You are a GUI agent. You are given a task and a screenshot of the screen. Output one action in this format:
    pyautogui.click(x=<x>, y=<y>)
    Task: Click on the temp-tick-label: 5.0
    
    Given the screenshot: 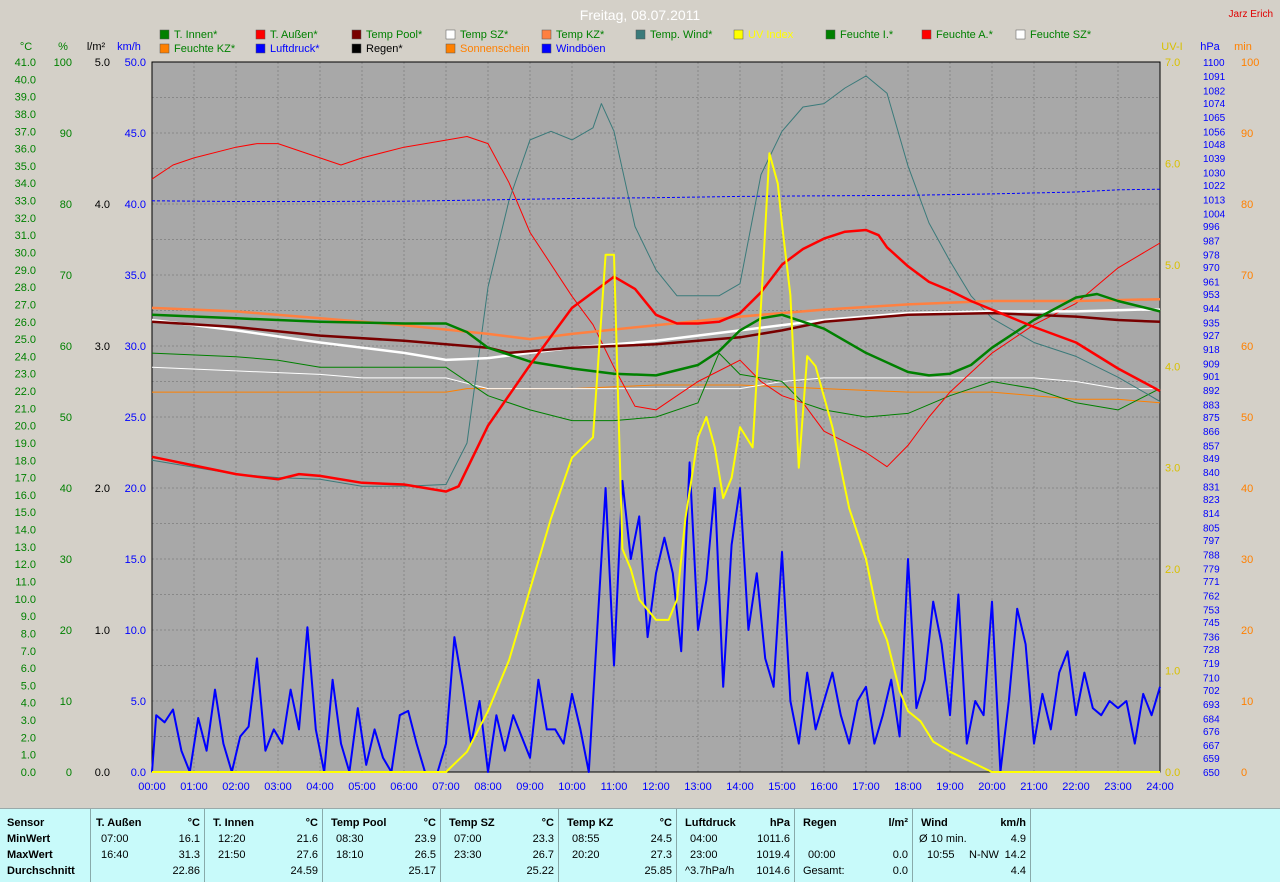 What is the action you would take?
    pyautogui.click(x=28, y=686)
    